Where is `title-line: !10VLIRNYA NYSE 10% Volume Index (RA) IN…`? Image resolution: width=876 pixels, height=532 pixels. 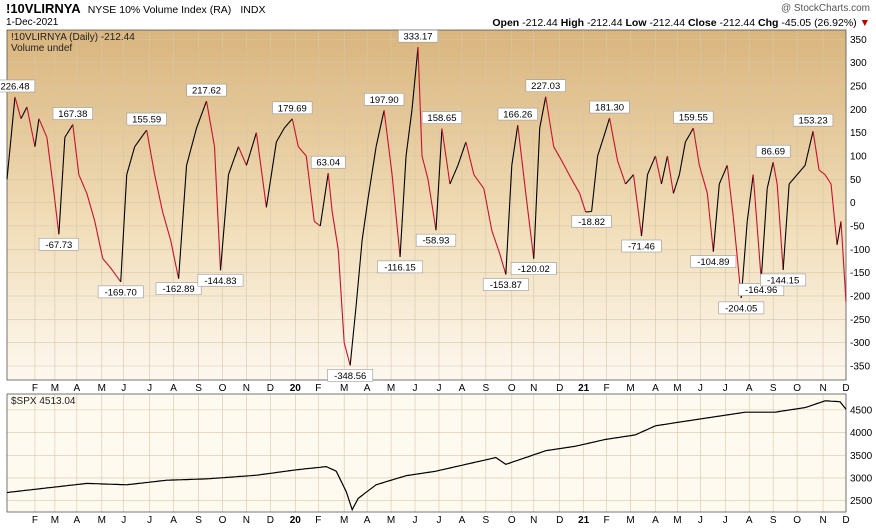
title-line: !10VLIRNYA NYSE 10% Volume Index (RA) IN… is located at coordinates (438, 9).